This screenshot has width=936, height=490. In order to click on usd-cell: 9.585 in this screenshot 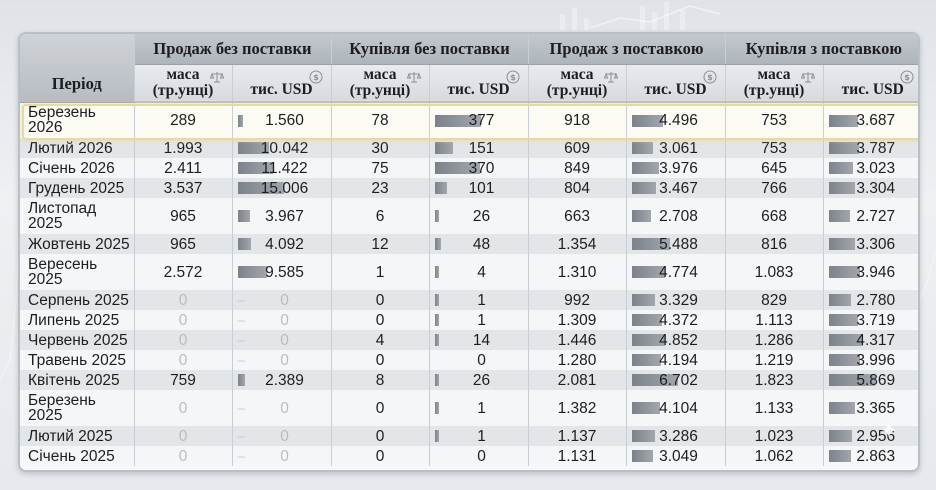, I will do `click(282, 272)`.